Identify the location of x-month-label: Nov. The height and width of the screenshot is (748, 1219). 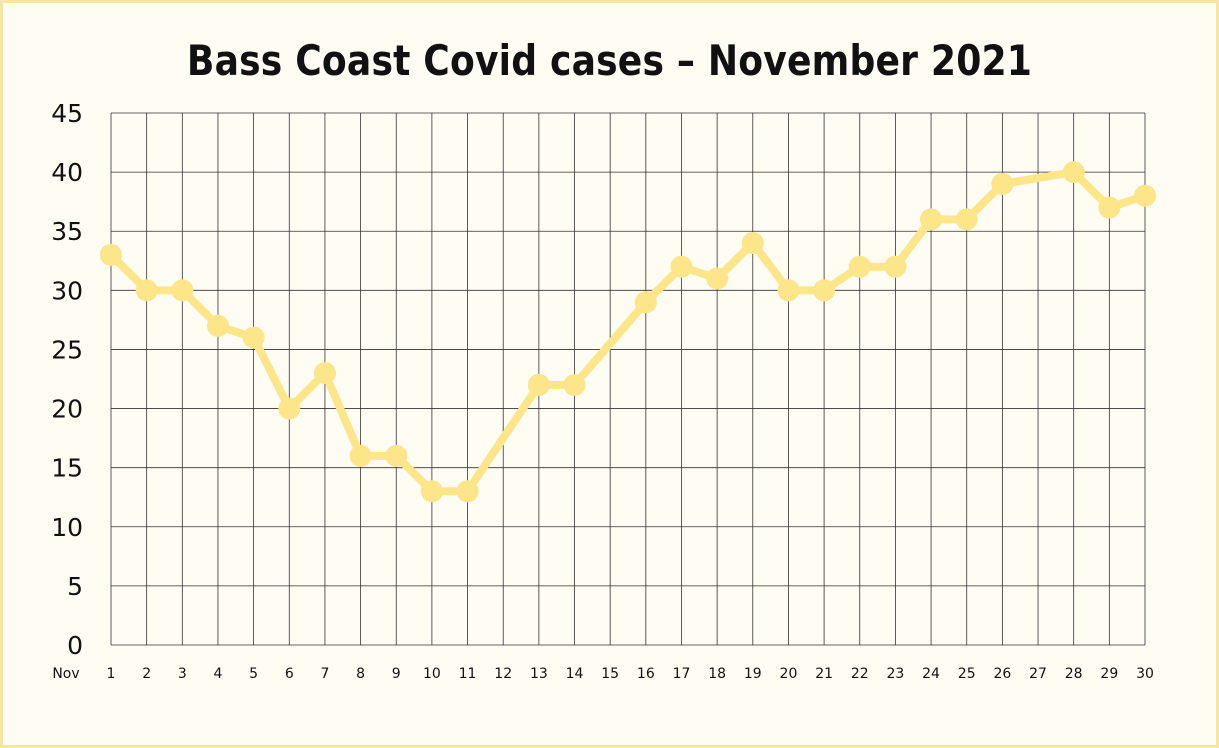
(65, 674).